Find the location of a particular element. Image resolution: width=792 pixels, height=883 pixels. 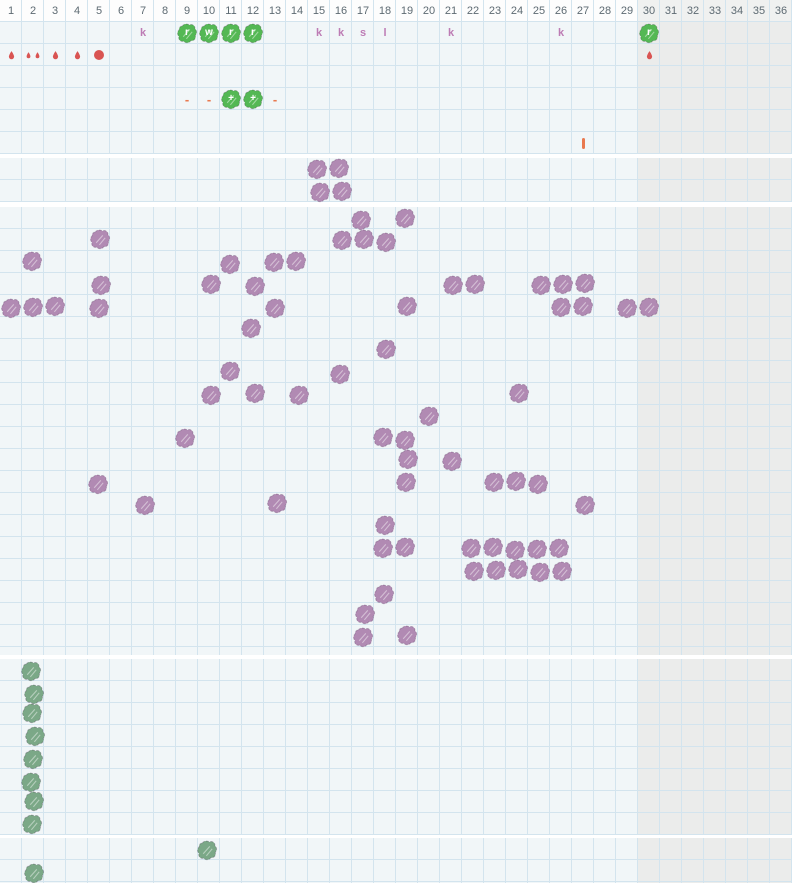

annotation-letter: s is located at coordinates (363, 32).